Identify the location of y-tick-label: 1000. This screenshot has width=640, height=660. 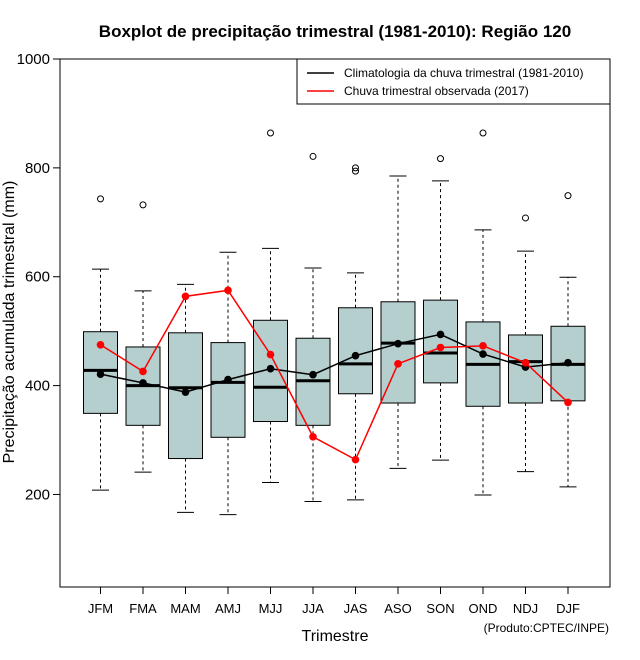
(33, 59).